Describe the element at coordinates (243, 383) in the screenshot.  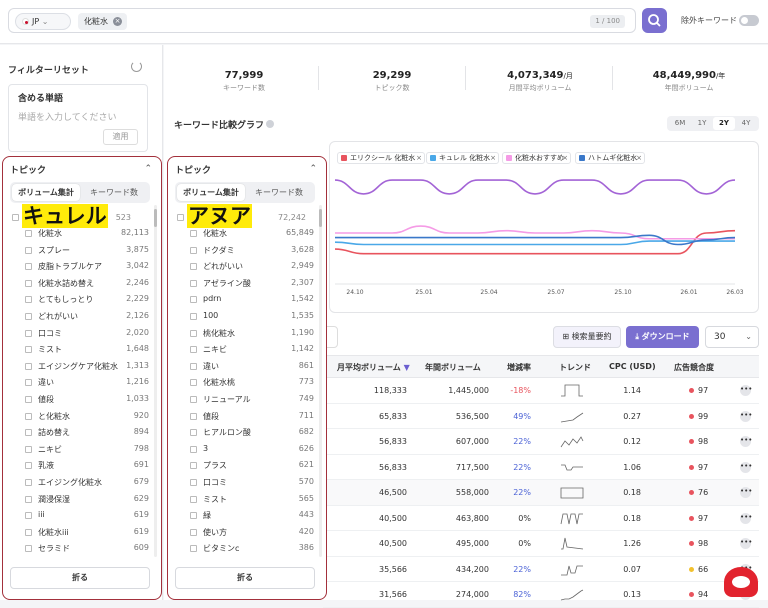
I see `topic-row: 化粧水桃 773` at that location.